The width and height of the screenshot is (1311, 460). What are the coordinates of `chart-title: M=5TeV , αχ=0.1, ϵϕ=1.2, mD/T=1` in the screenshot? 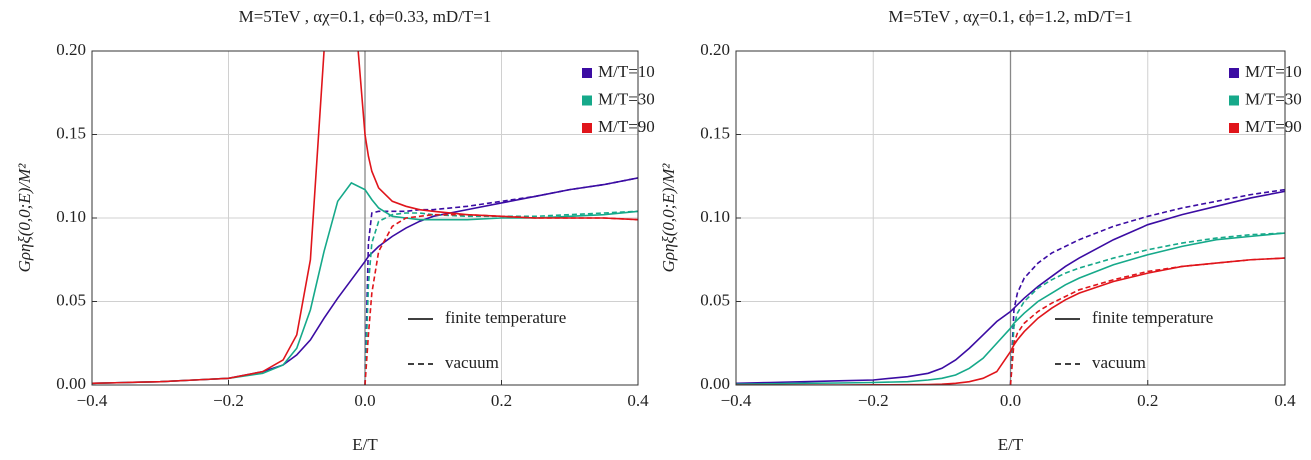 It's located at (1010, 16).